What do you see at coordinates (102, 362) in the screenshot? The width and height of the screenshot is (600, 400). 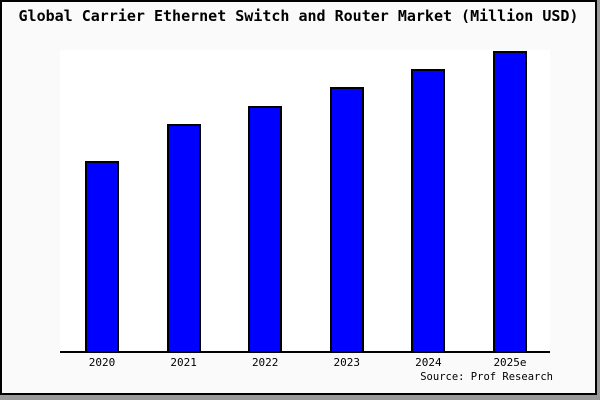 I see `x-tick-label-2020: 2020` at bounding box center [102, 362].